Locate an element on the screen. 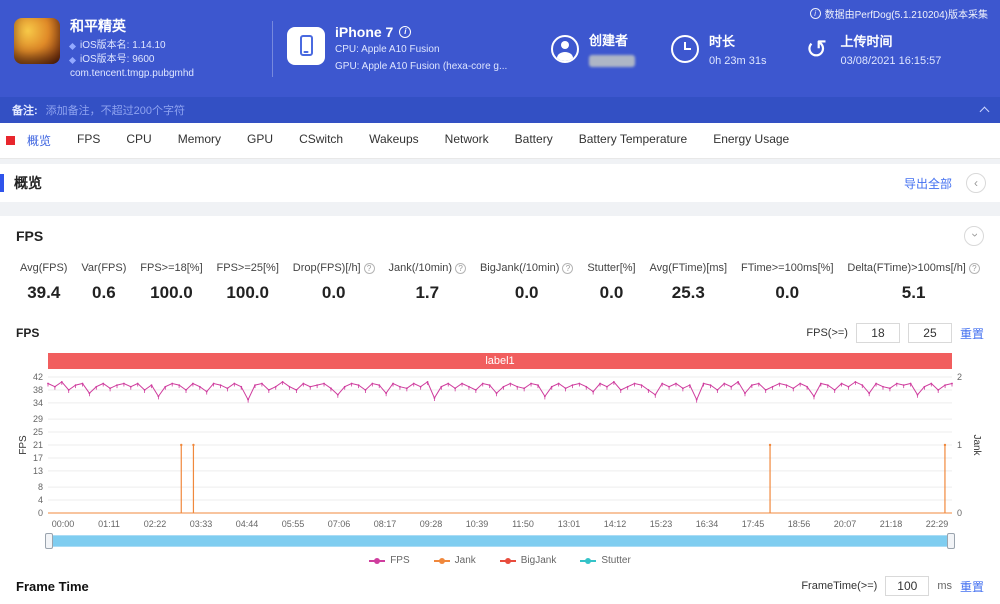 The width and height of the screenshot is (1000, 604). tab-8: Battery is located at coordinates (533, 139).